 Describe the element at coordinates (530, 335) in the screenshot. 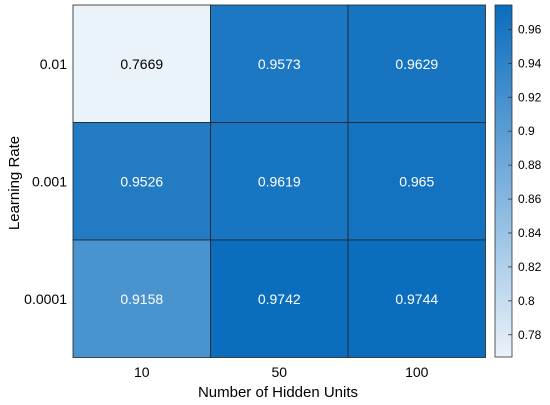

I see `colorbar-tick-label: 0.78` at that location.